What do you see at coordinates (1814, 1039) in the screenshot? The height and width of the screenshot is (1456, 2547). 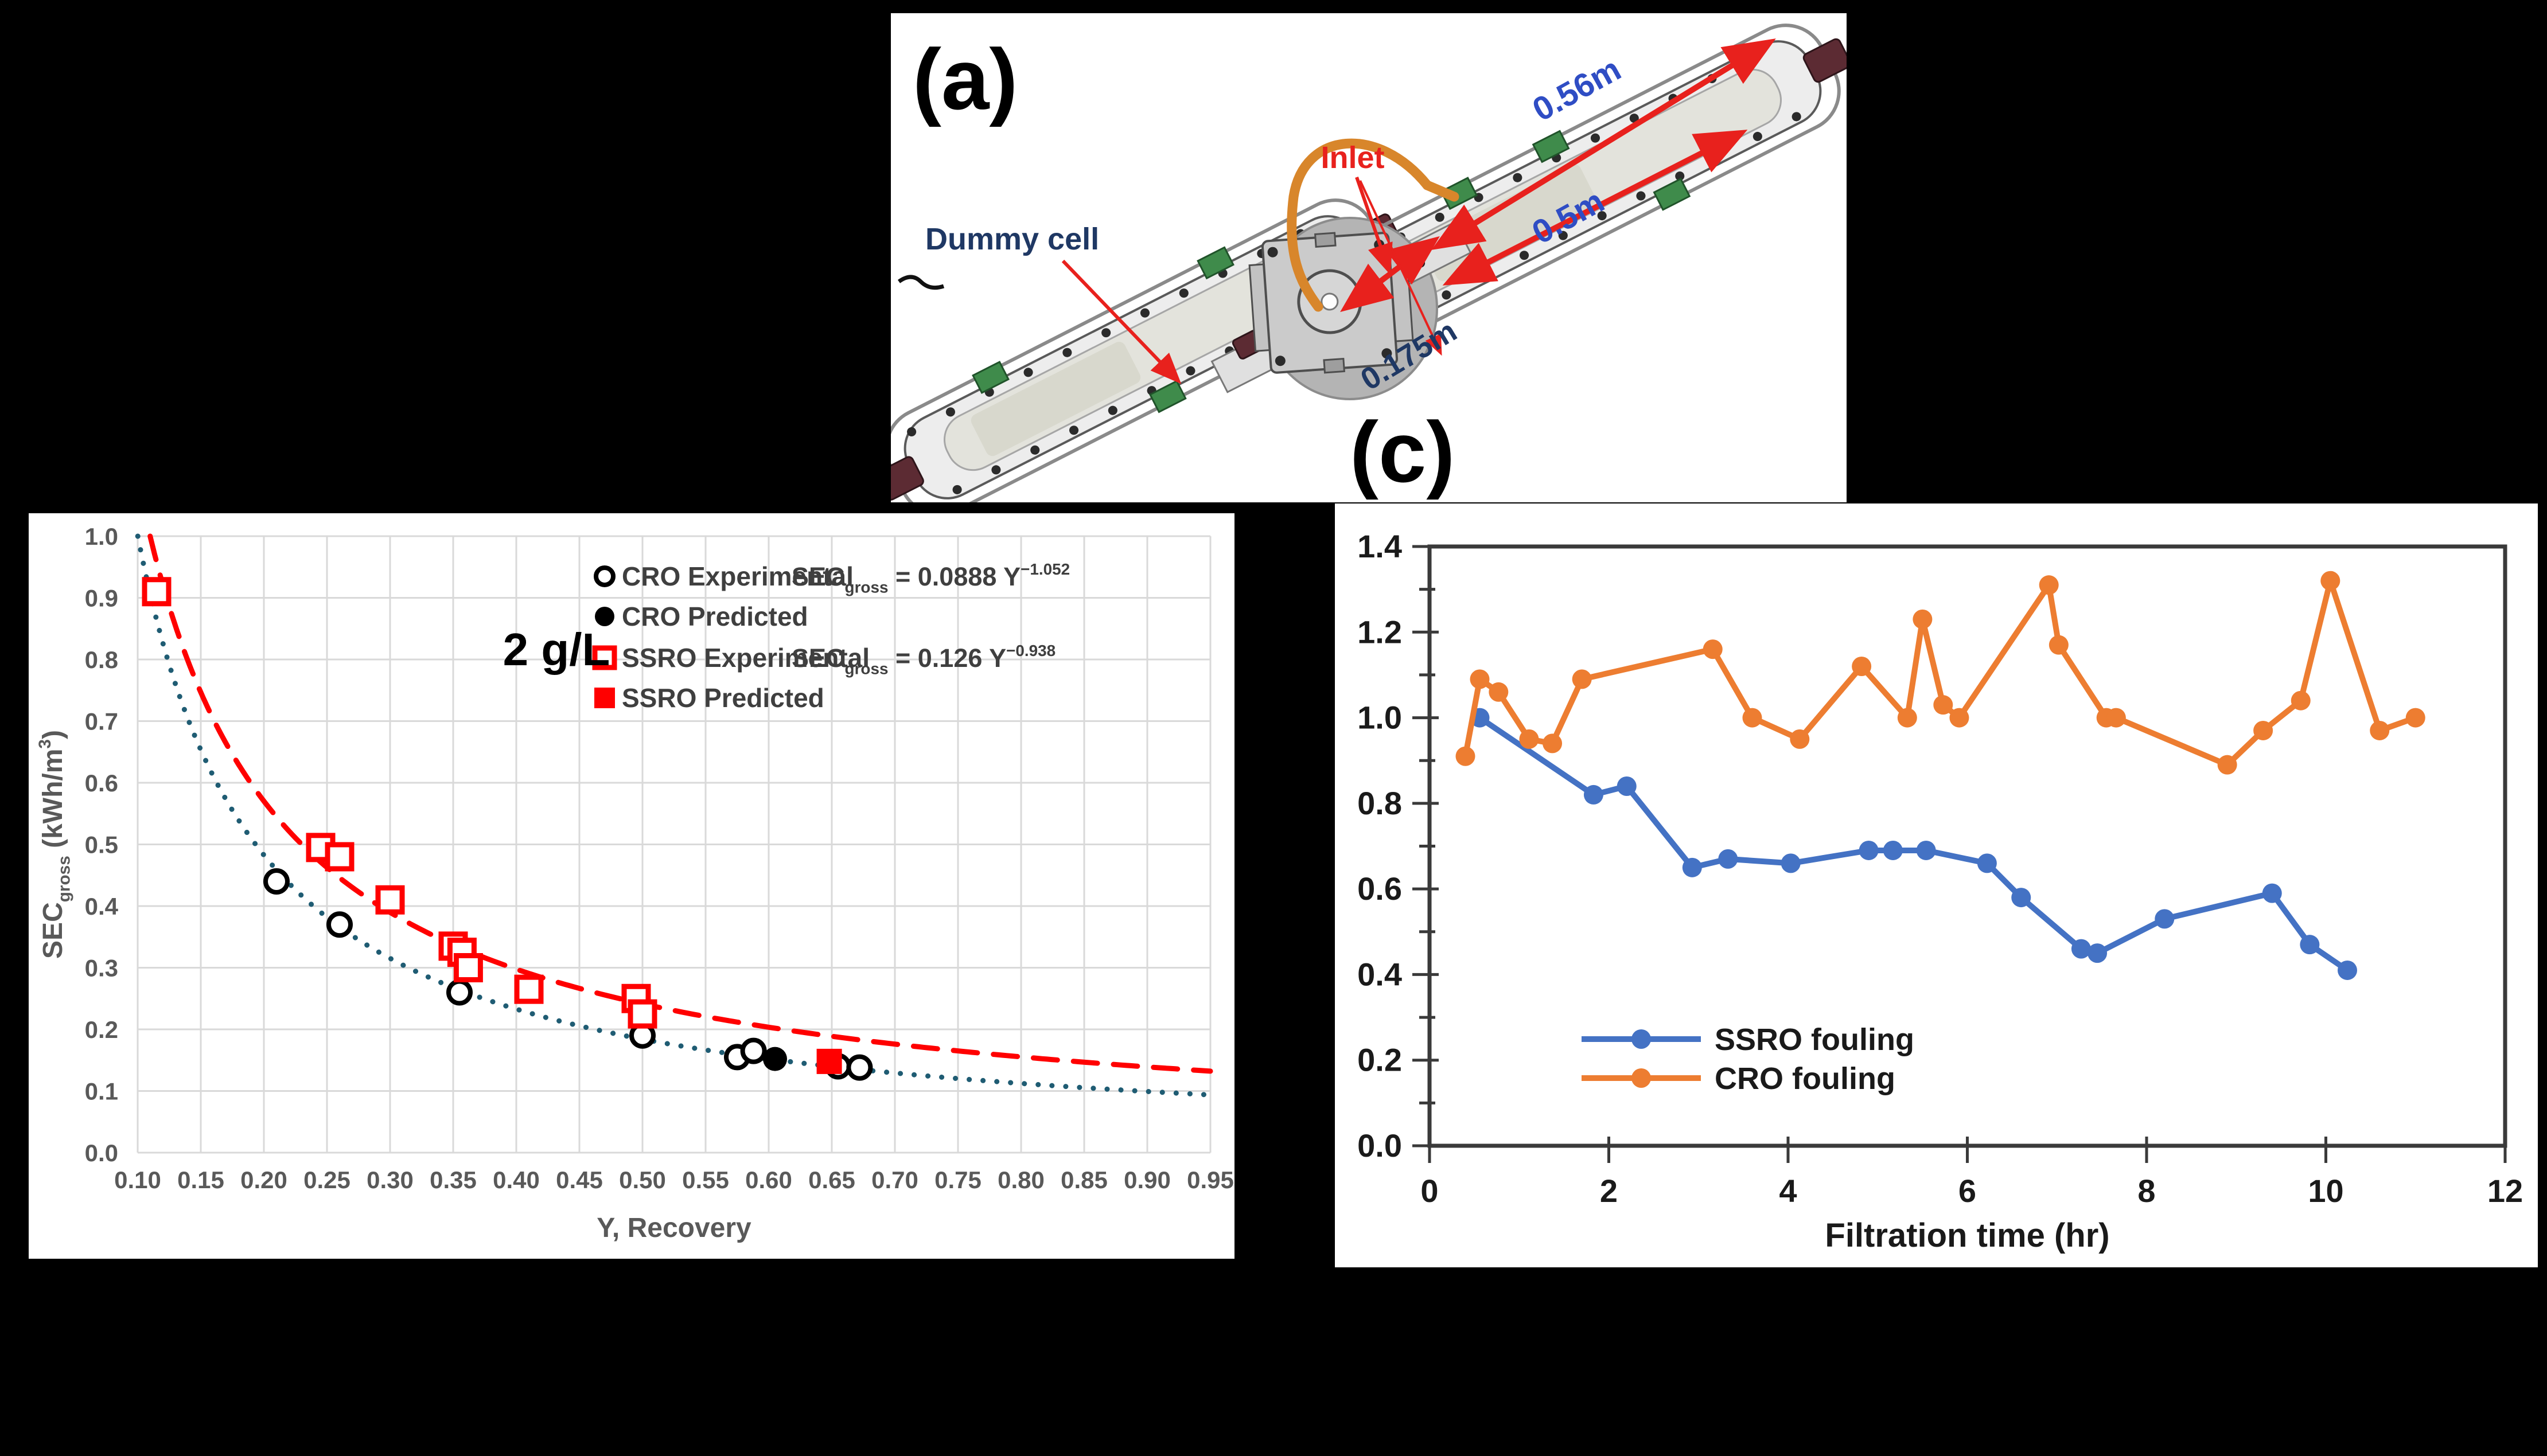 I see `svg-text: SSRO fouling` at bounding box center [1814, 1039].